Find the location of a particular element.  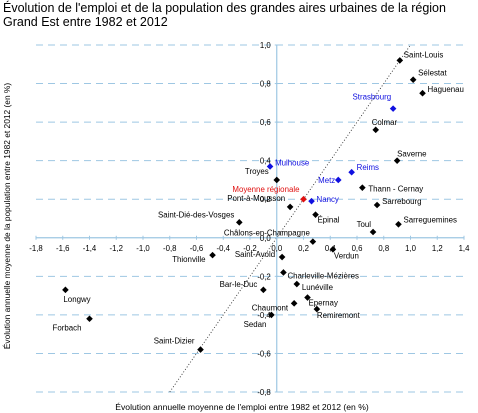

x-tick-label: 0,4 is located at coordinates (331, 248).